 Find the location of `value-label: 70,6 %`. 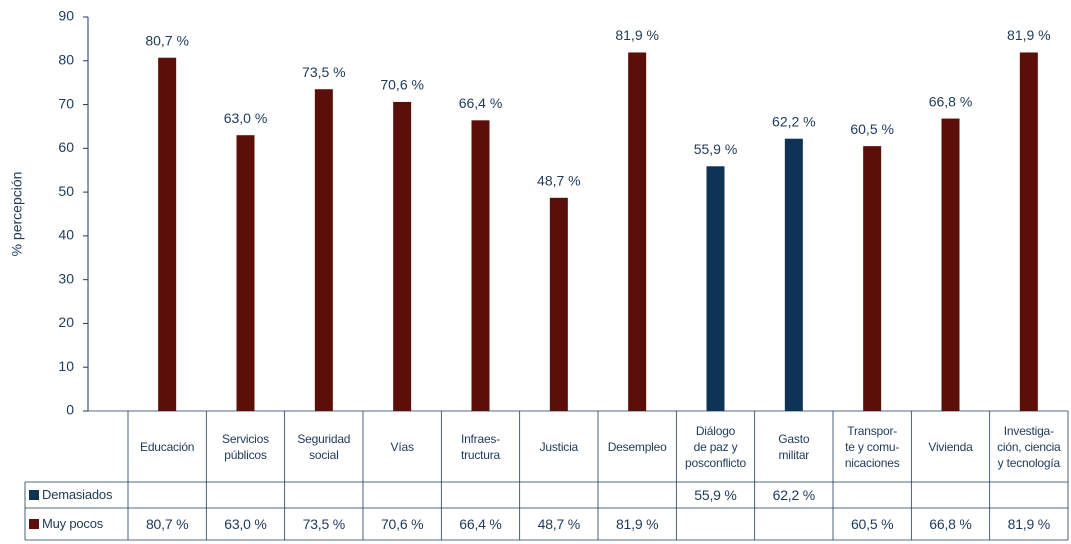

value-label: 70,6 % is located at coordinates (402, 85).